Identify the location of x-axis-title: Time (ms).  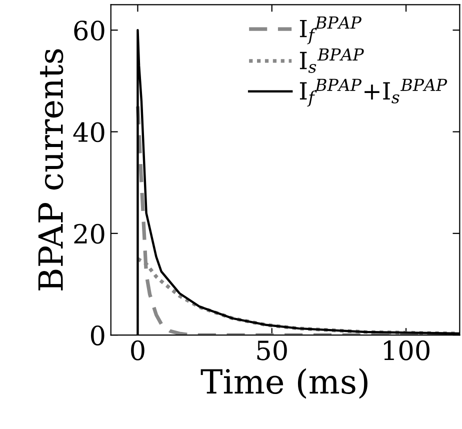
(284, 383).